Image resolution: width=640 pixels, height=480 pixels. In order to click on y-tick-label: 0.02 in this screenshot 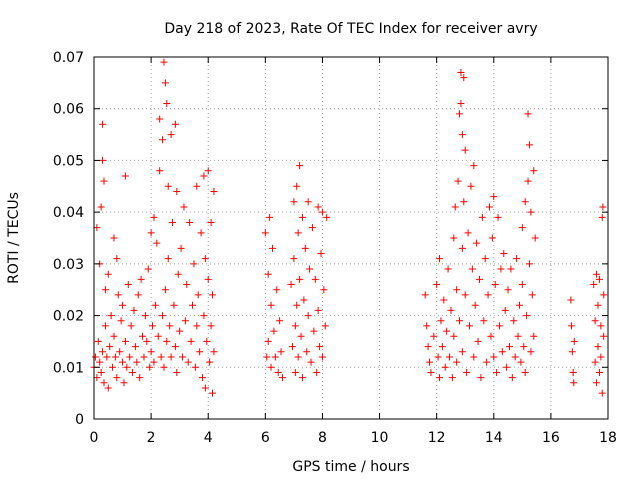, I will do `click(68, 317)`.